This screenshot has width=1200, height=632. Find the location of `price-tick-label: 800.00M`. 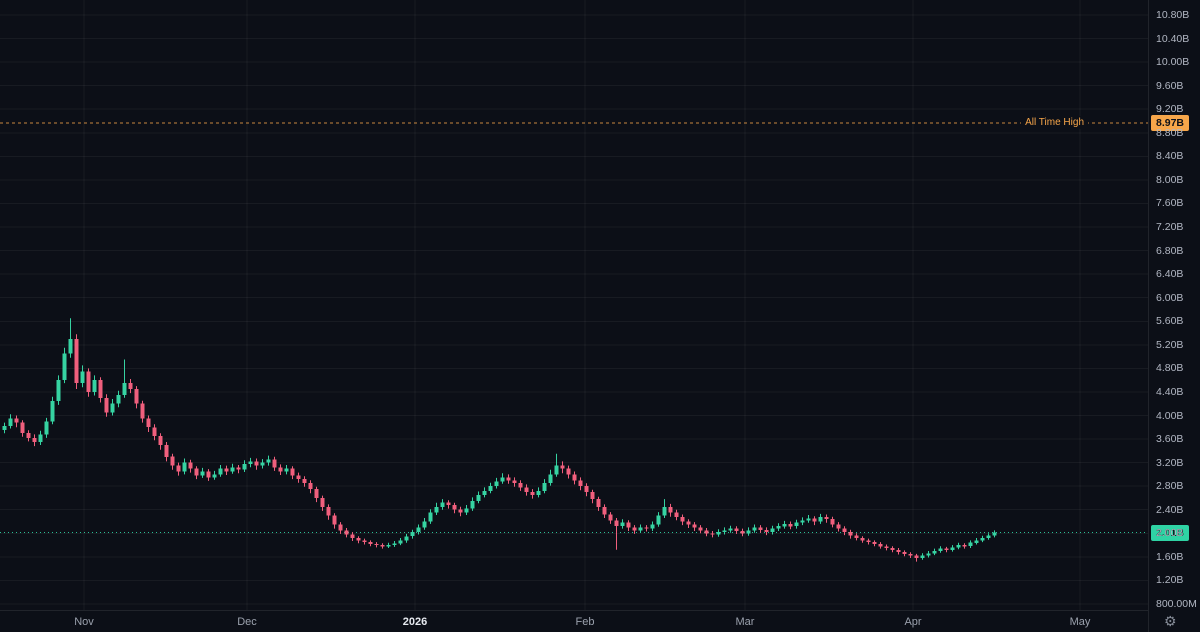

price-tick-label: 800.00M is located at coordinates (1176, 603).